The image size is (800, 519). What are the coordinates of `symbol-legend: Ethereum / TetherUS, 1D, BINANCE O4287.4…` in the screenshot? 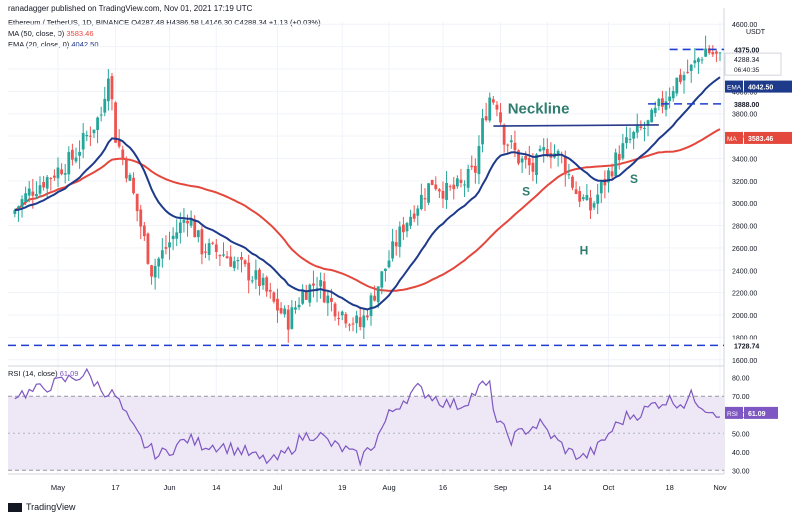 It's located at (164, 22).